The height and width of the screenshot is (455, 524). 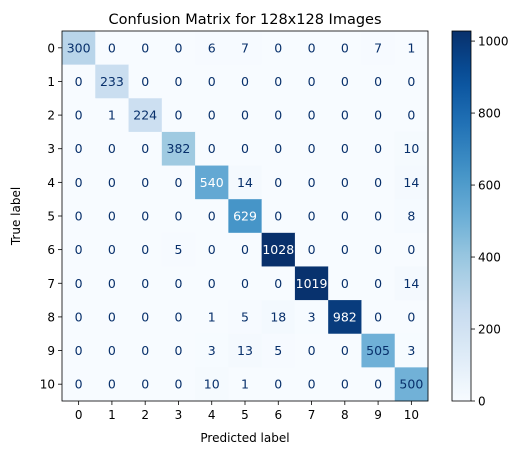 What do you see at coordinates (489, 258) in the screenshot?
I see `colorbar-tick-label: 400` at bounding box center [489, 258].